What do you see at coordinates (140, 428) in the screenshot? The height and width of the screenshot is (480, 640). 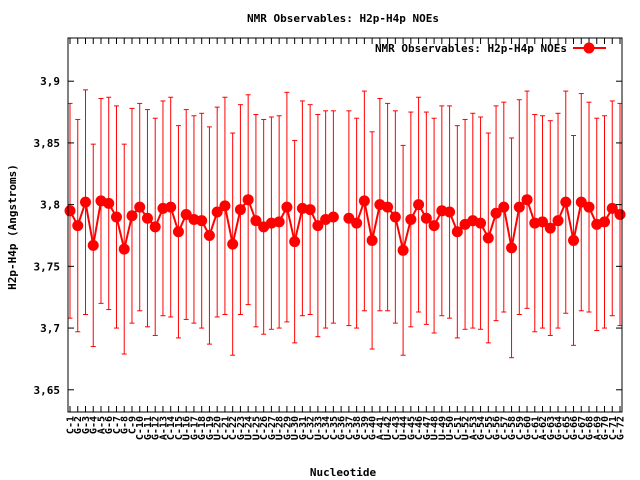 I see `x-tick-label: C-10` at bounding box center [140, 428].